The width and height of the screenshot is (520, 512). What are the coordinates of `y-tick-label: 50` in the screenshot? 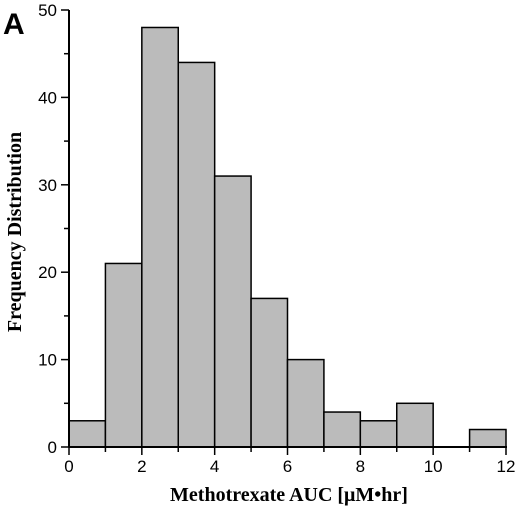 It's located at (47, 10).